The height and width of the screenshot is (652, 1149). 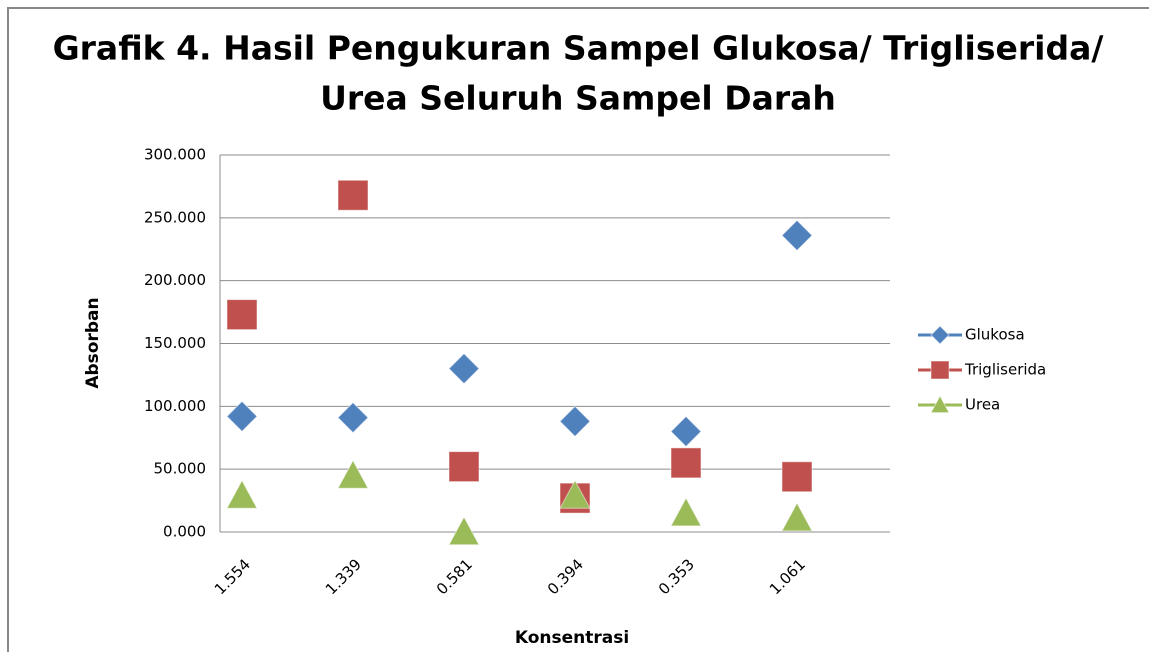 I want to click on legend-label: Glukosa, so click(x=995, y=335).